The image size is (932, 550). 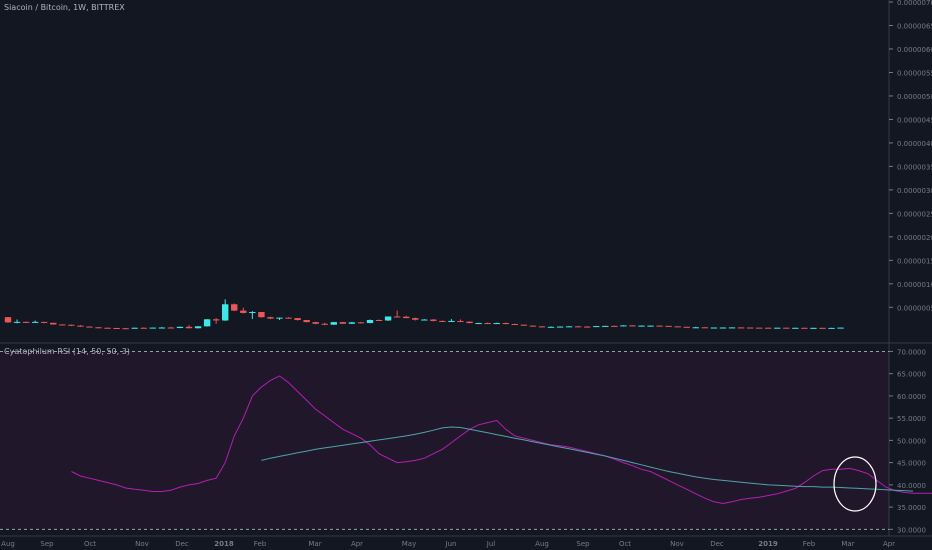 I want to click on rsi-tick-label: 65.0000, so click(x=911, y=375).